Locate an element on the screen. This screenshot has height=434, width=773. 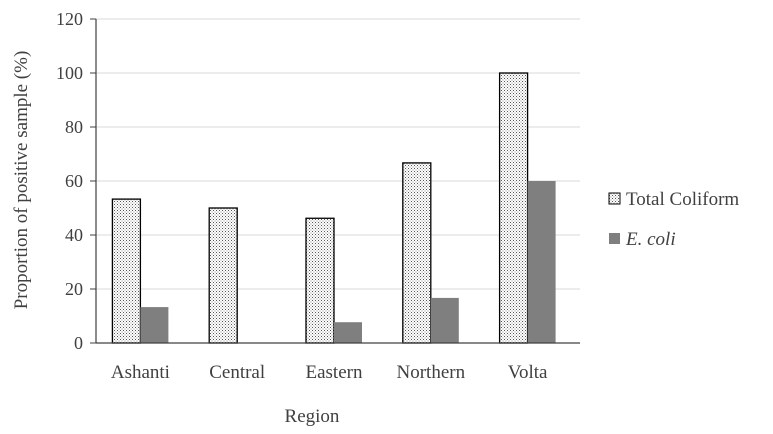
y-tick-label: 60 is located at coordinates (74, 181).